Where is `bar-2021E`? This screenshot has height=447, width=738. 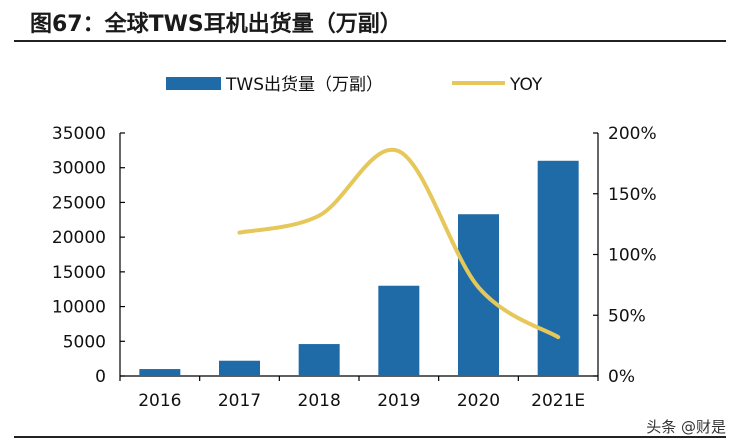 bar-2021E is located at coordinates (558, 268).